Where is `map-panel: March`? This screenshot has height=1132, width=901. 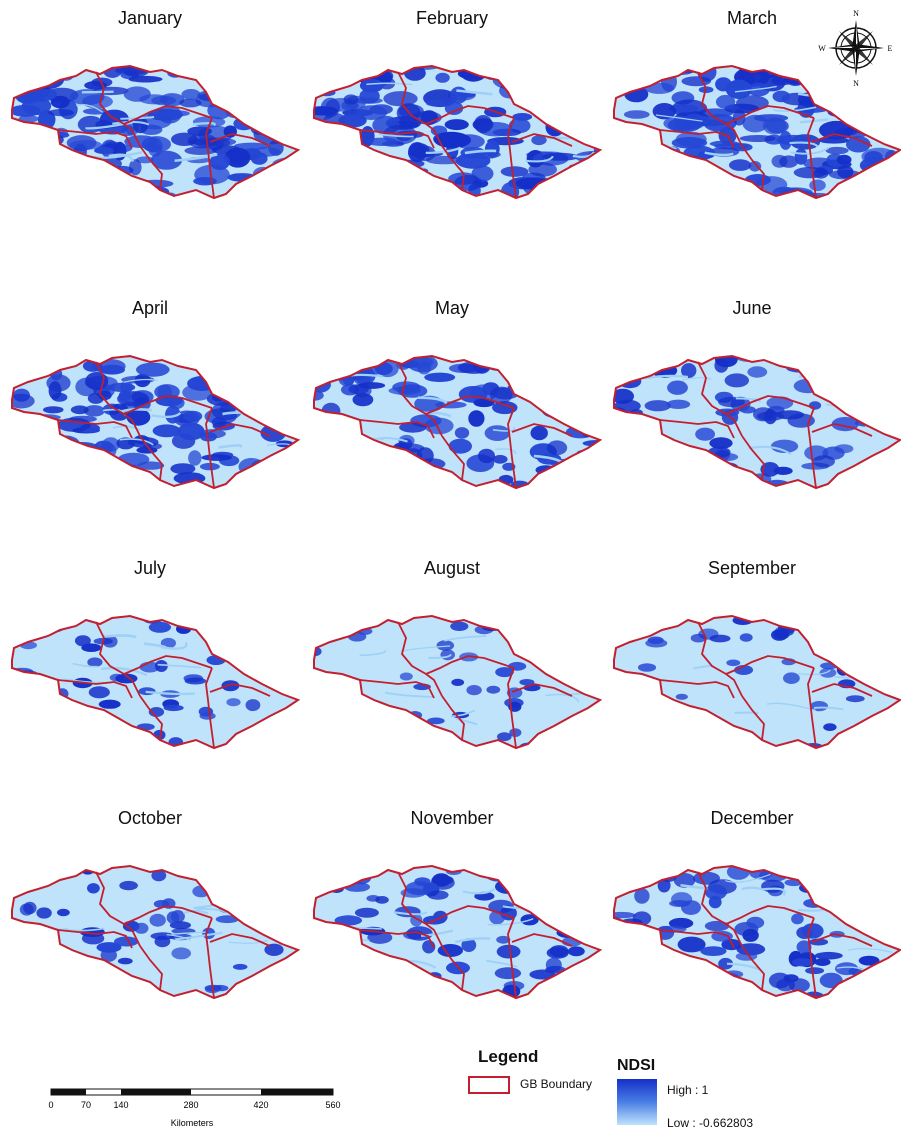 map-panel: March is located at coordinates (751, 110).